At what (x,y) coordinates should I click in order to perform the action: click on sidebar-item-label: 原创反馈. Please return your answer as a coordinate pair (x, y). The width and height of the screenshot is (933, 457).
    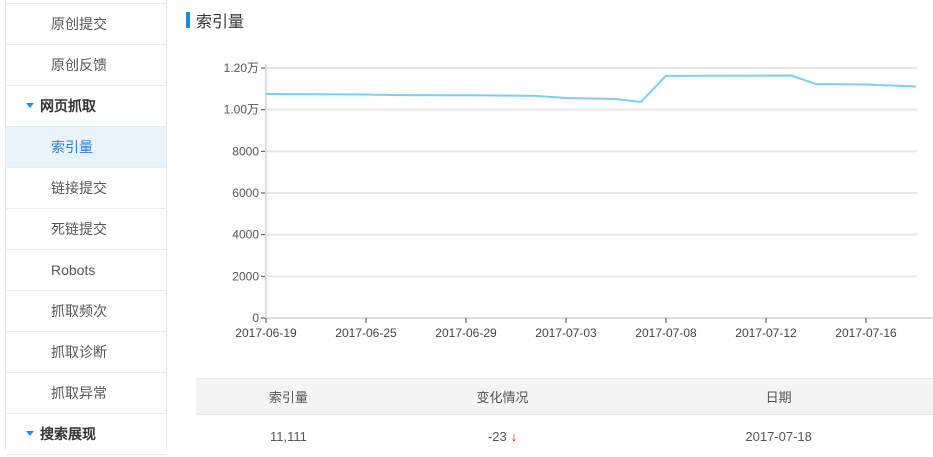
    Looking at the image, I should click on (79, 65).